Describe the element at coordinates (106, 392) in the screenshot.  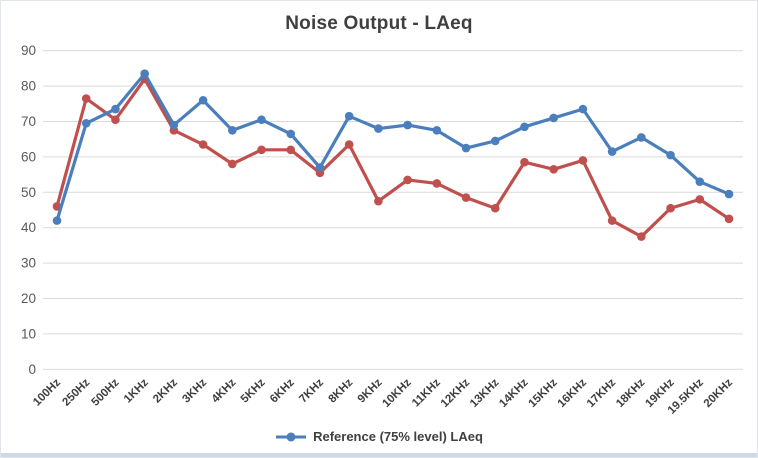
I see `x-tick-label: 500Hz` at that location.